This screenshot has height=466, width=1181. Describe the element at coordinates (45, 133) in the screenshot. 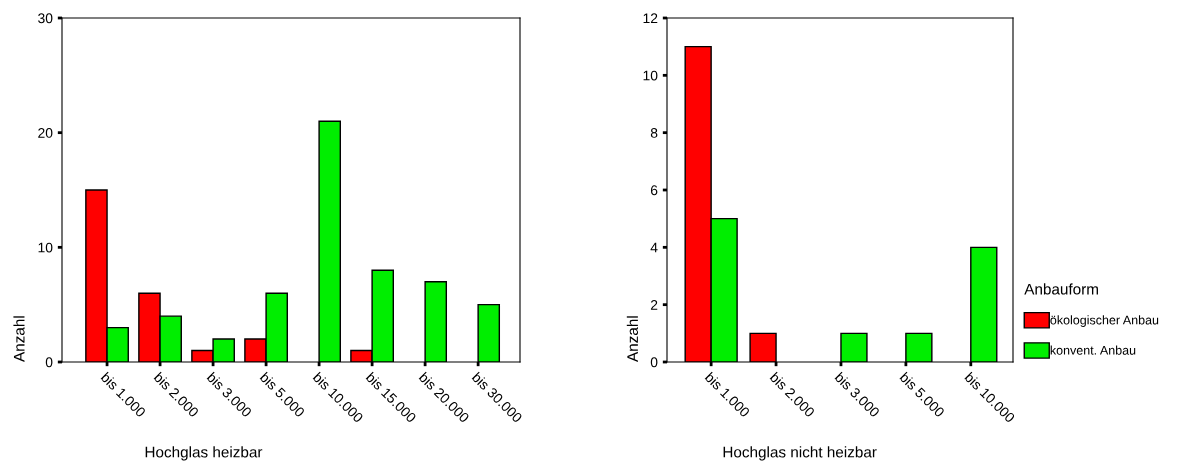

I see `y-tick-label: 20` at that location.